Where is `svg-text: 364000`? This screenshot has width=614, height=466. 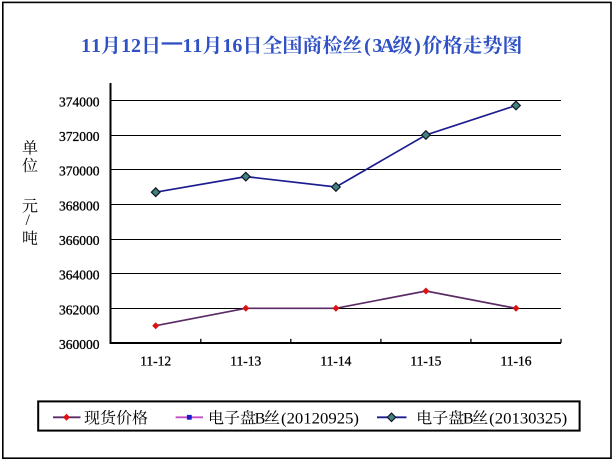
svg-text: 364000 is located at coordinates (79, 275).